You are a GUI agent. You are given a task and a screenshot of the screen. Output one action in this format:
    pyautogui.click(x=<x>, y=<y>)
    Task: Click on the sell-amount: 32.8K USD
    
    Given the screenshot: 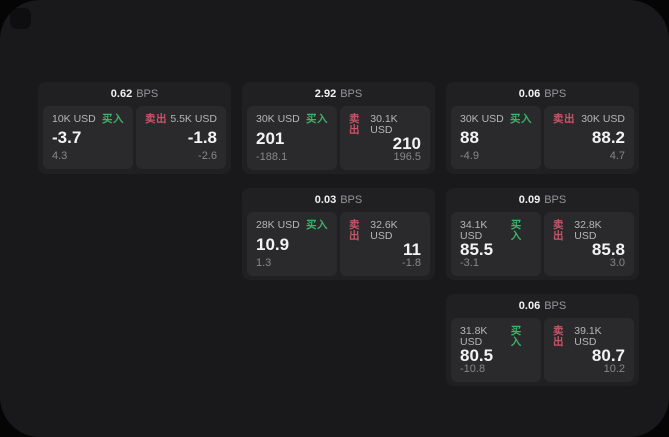 What is the action you would take?
    pyautogui.click(x=588, y=230)
    